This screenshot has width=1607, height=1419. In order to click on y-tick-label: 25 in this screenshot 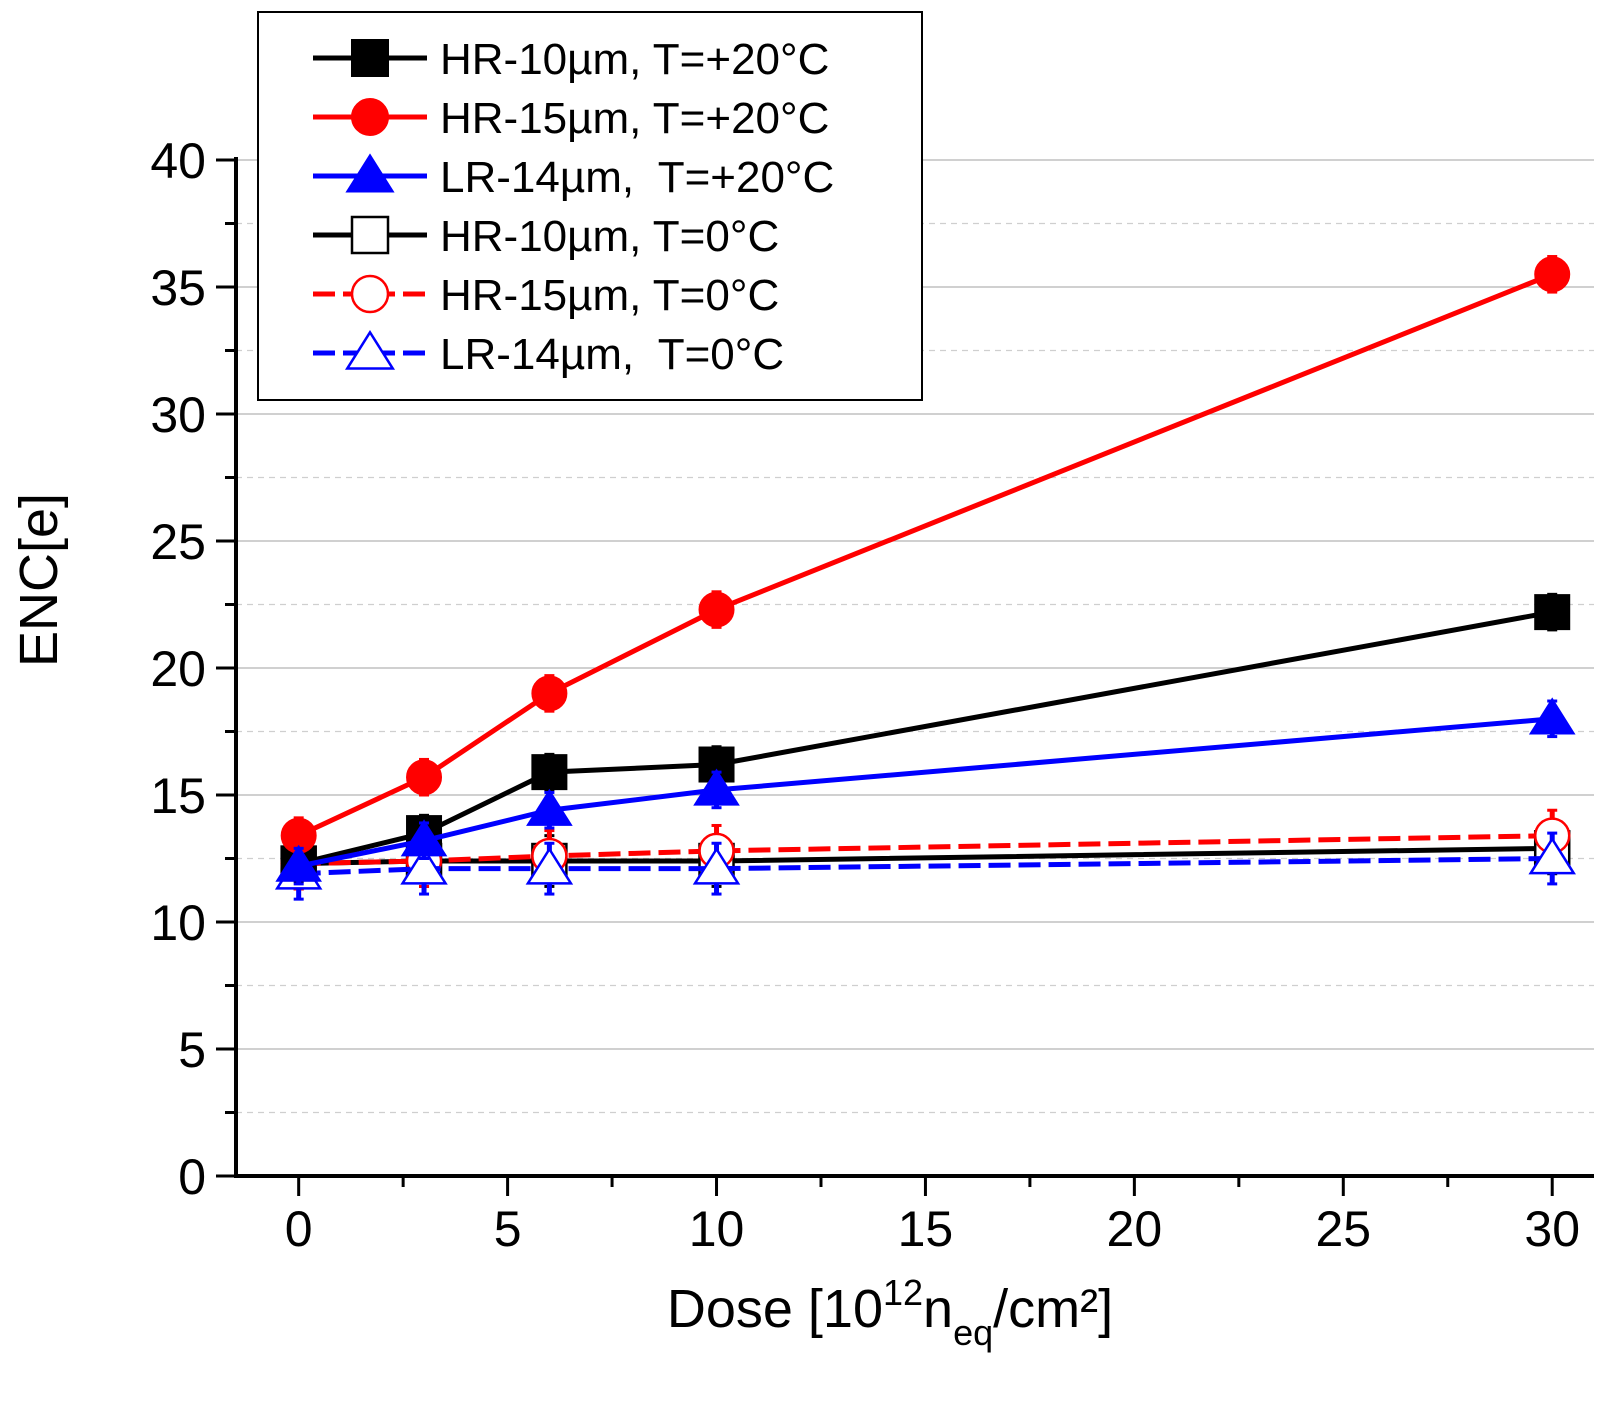, I will do `click(178, 542)`.